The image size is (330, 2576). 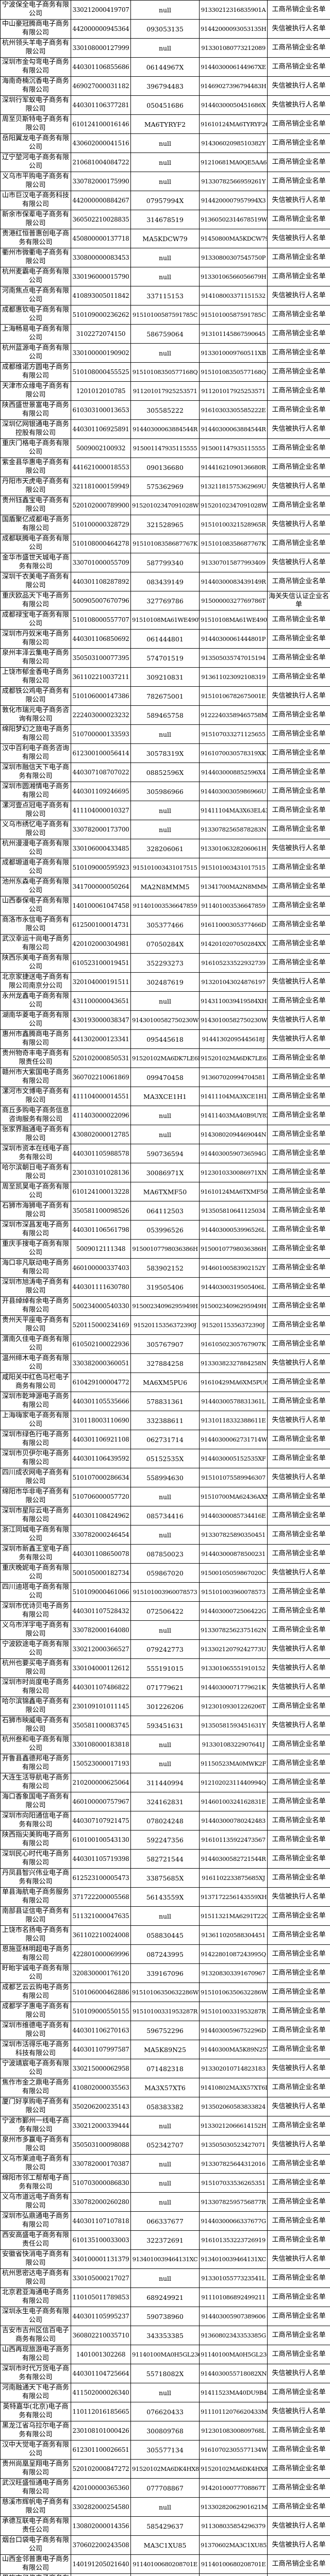 What do you see at coordinates (101, 257) in the screenshot?
I see `registration-number-cell: 330800000083453` at bounding box center [101, 257].